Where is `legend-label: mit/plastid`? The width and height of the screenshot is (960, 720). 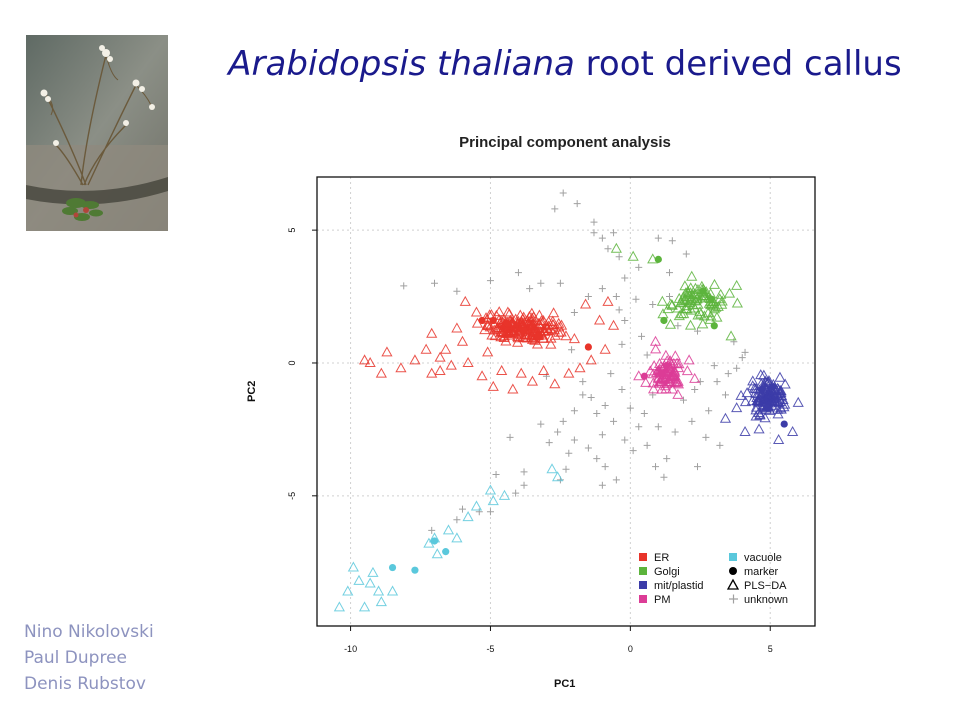 legend-label: mit/plastid is located at coordinates (679, 586).